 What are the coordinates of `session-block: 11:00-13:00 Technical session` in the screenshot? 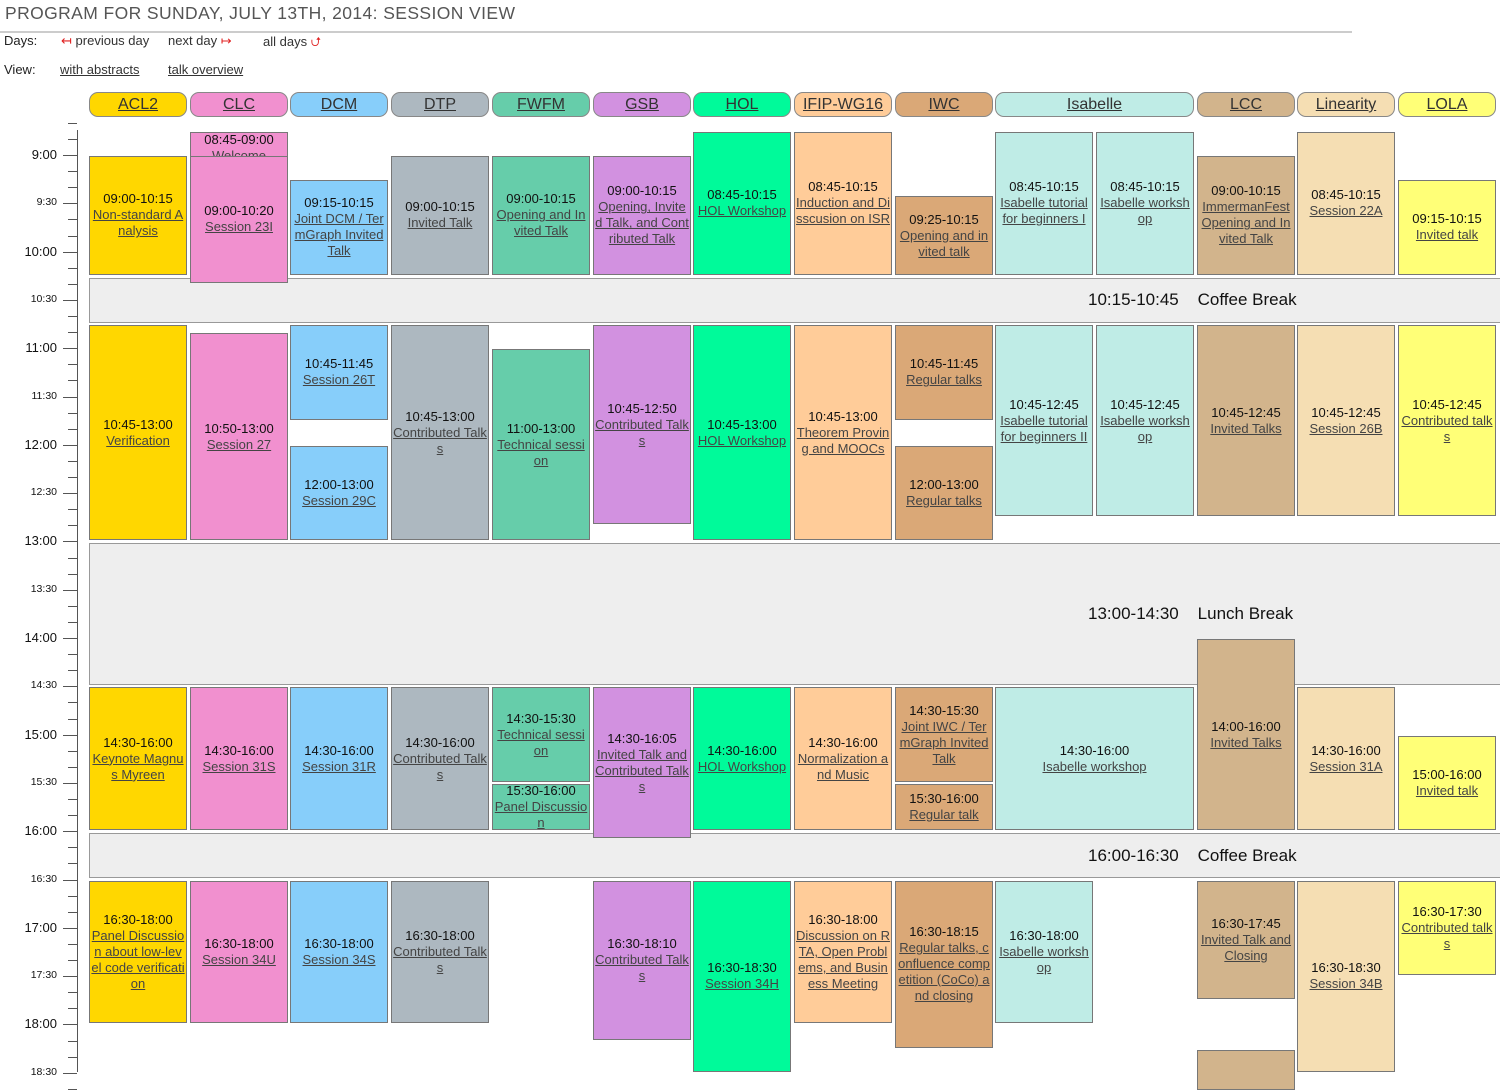 It's located at (541, 445).